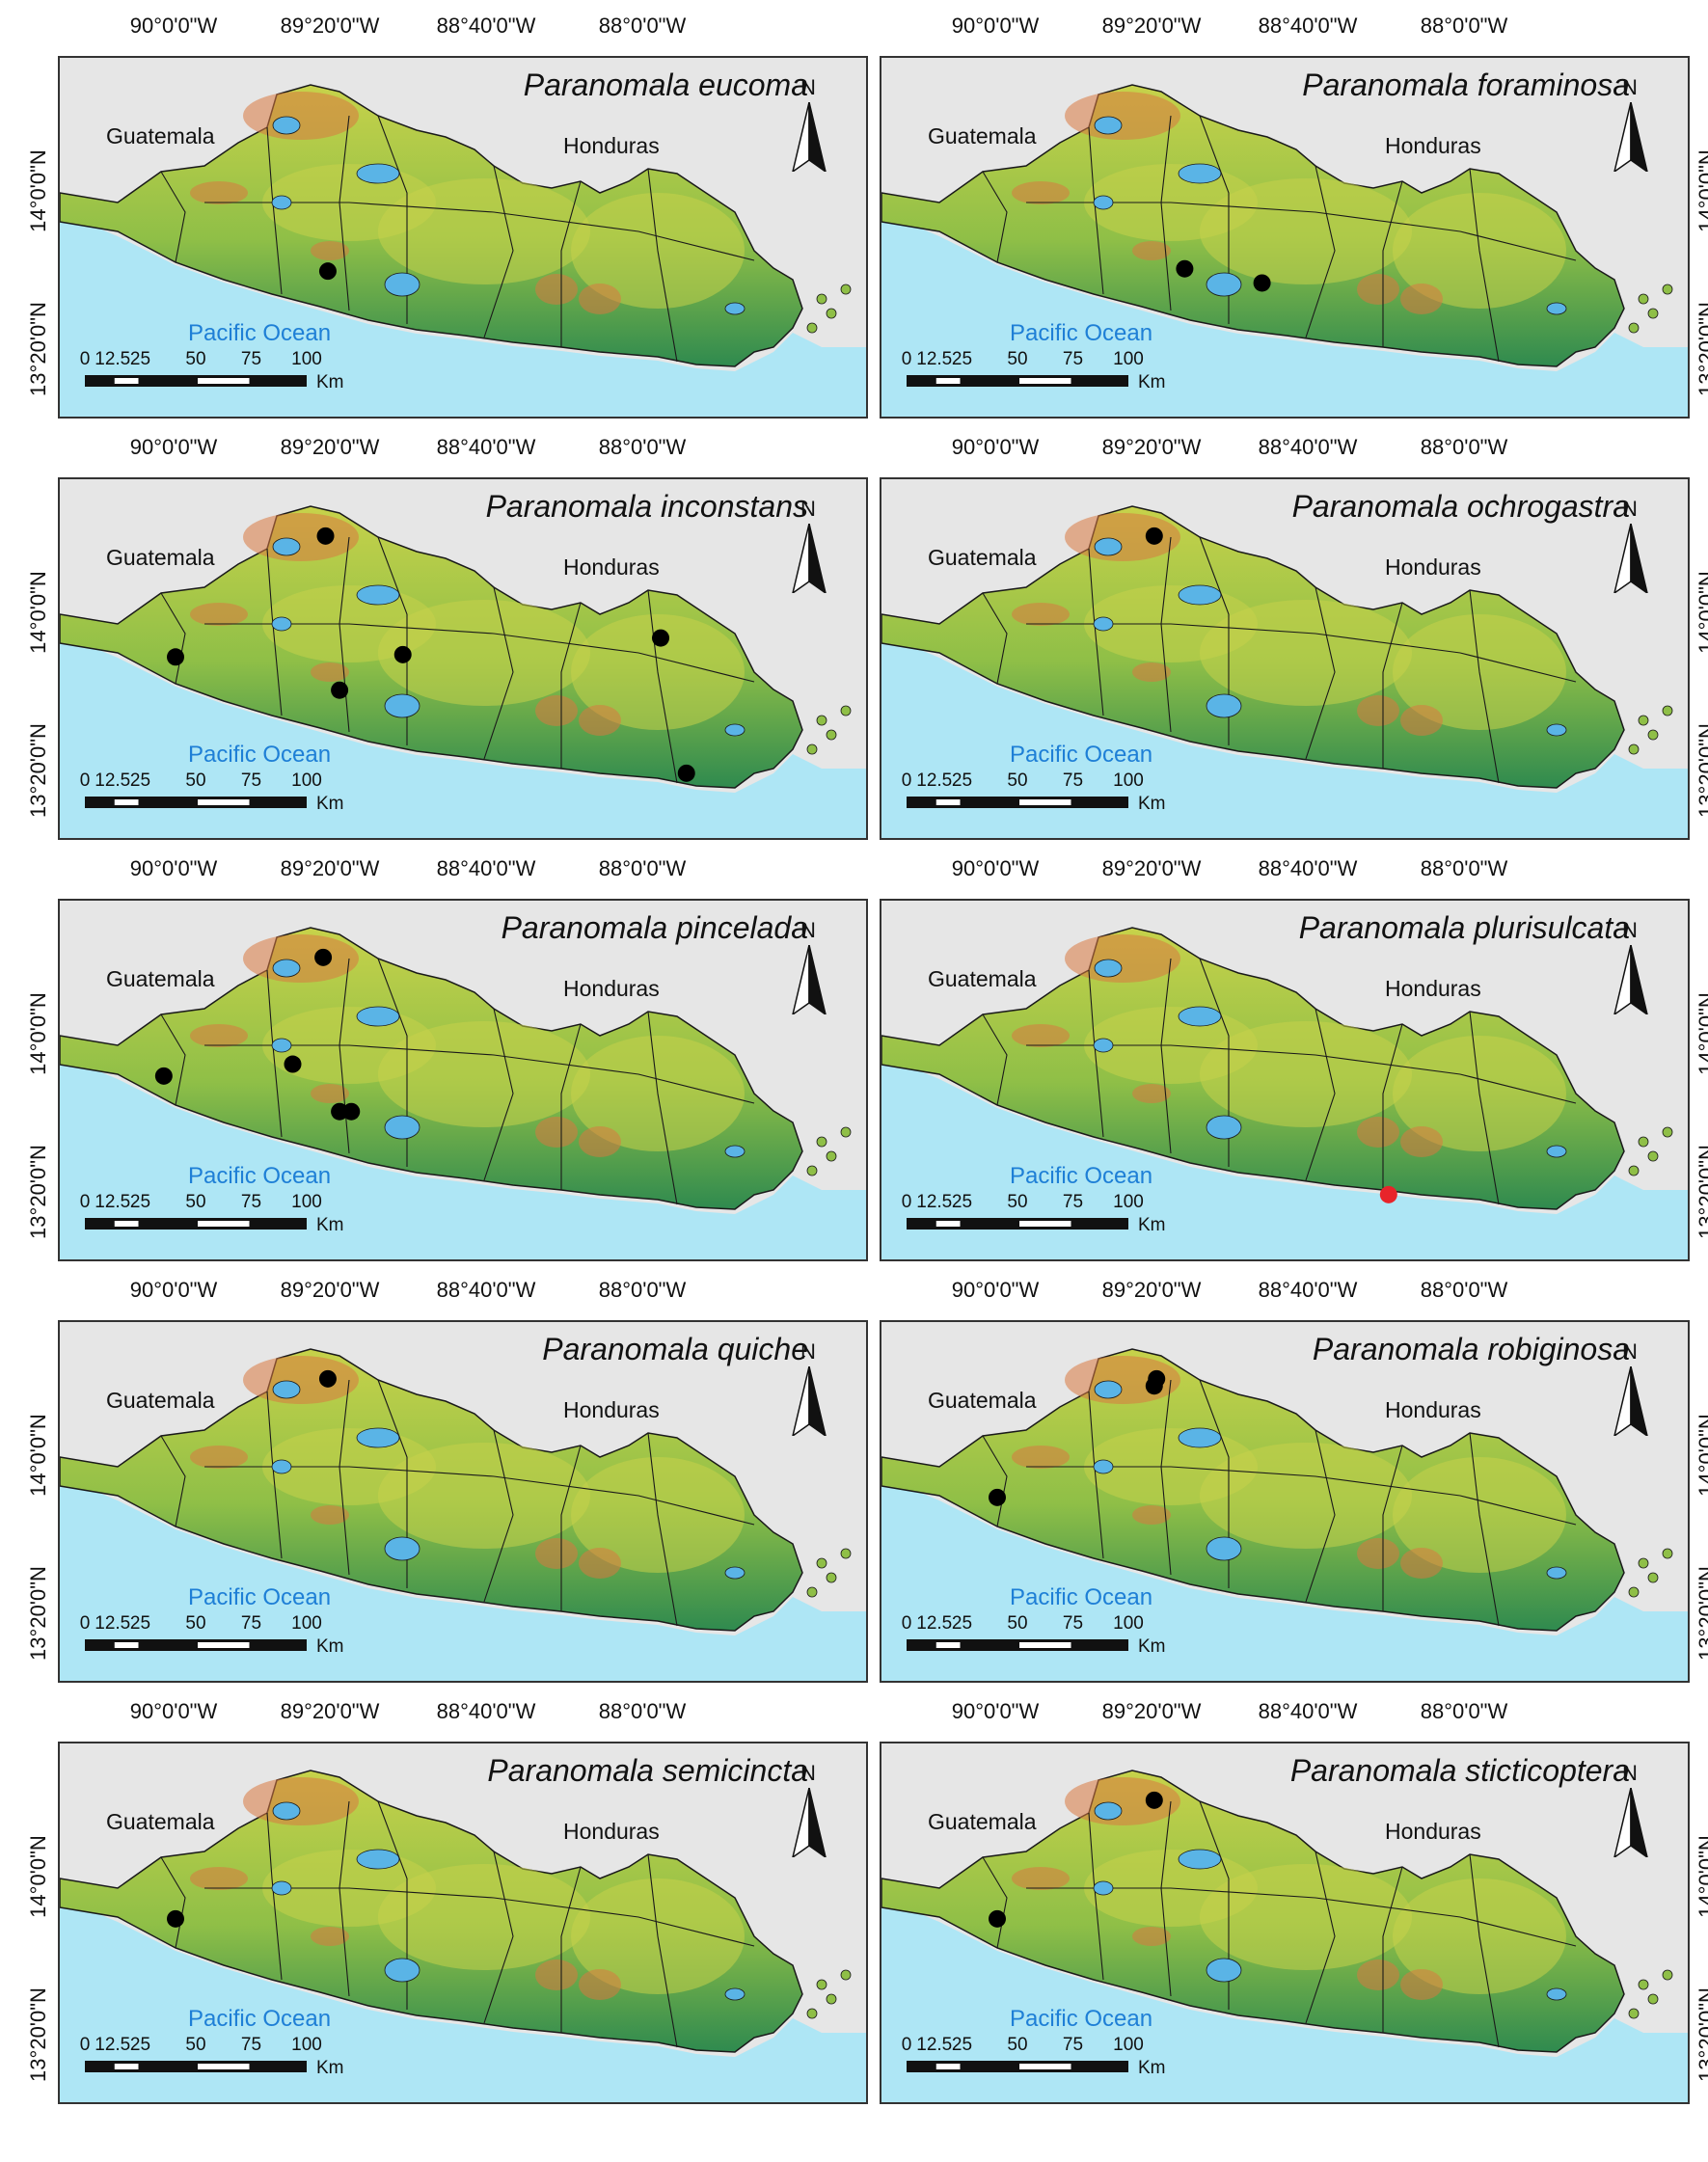 The width and height of the screenshot is (1708, 2162). Describe the element at coordinates (1701, 1033) in the screenshot. I see `latitude-label: 14°0'0"N` at that location.